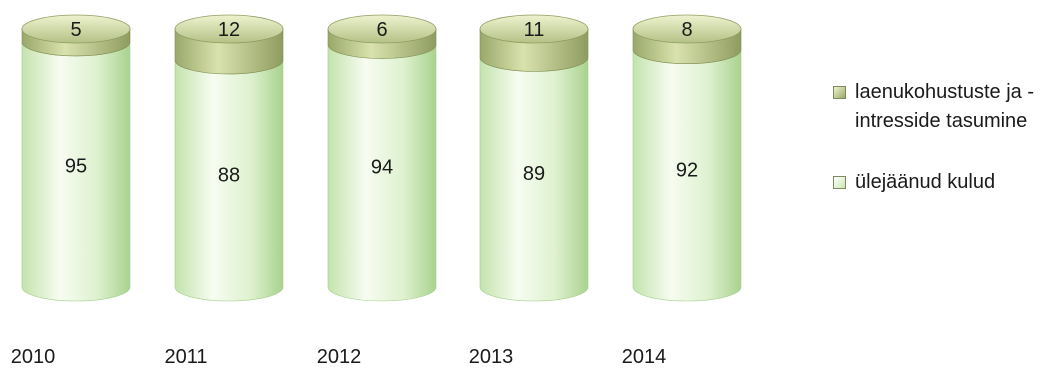 The width and height of the screenshot is (1041, 369). I want to click on bar-top-cap-2011, so click(229, 29).